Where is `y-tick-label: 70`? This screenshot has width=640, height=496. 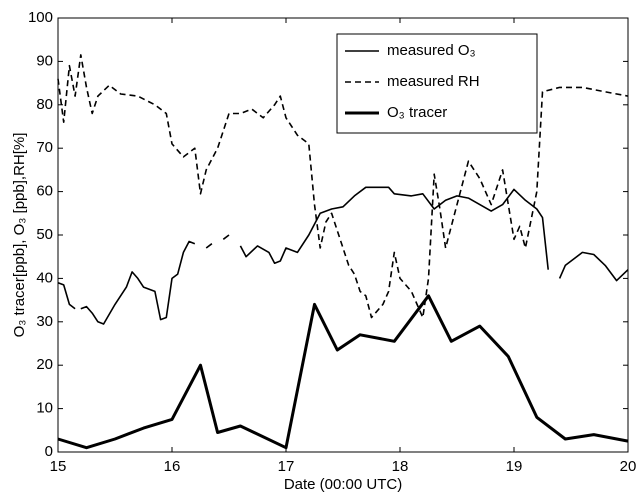 y-tick-label: 70 is located at coordinates (44, 147).